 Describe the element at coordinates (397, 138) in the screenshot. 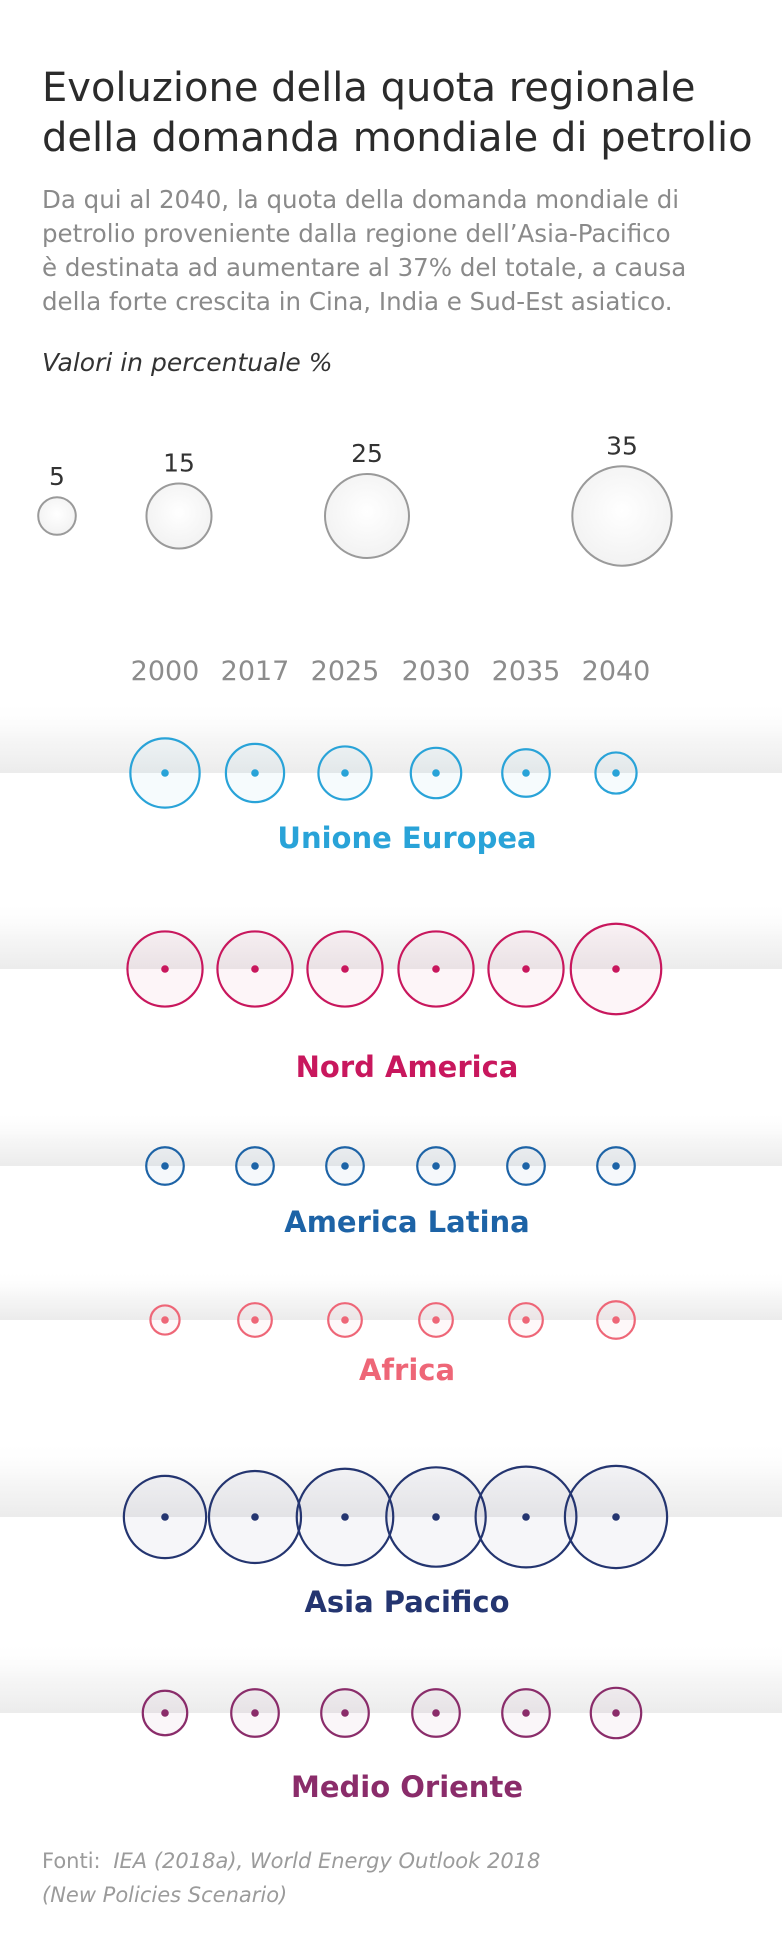

I see `chart-title-line-2: della domanda mondiale di petrolio` at that location.